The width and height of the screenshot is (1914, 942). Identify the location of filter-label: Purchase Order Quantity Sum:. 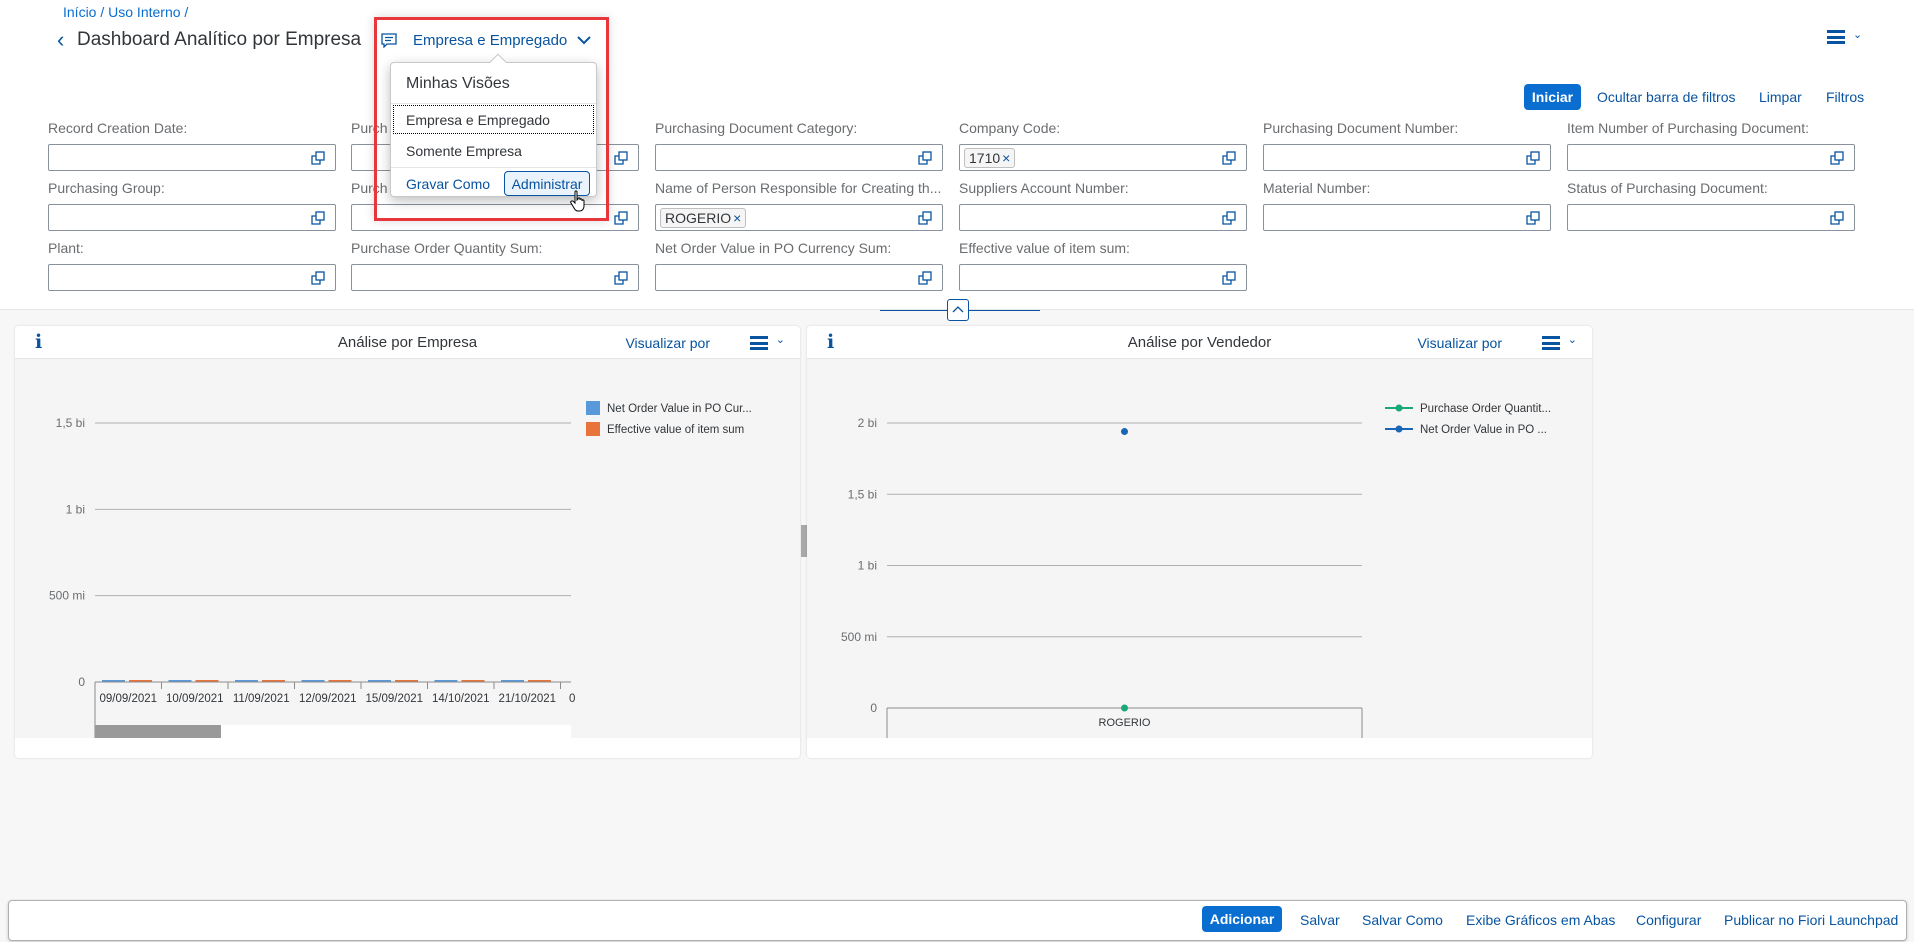
(447, 248).